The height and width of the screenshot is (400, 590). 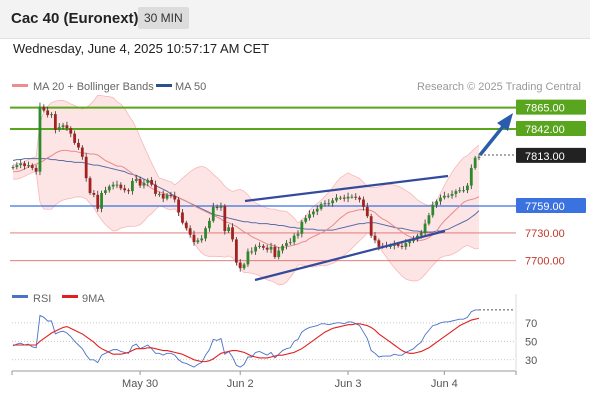 I want to click on price-label-7865.00: 7865.00, so click(x=545, y=109).